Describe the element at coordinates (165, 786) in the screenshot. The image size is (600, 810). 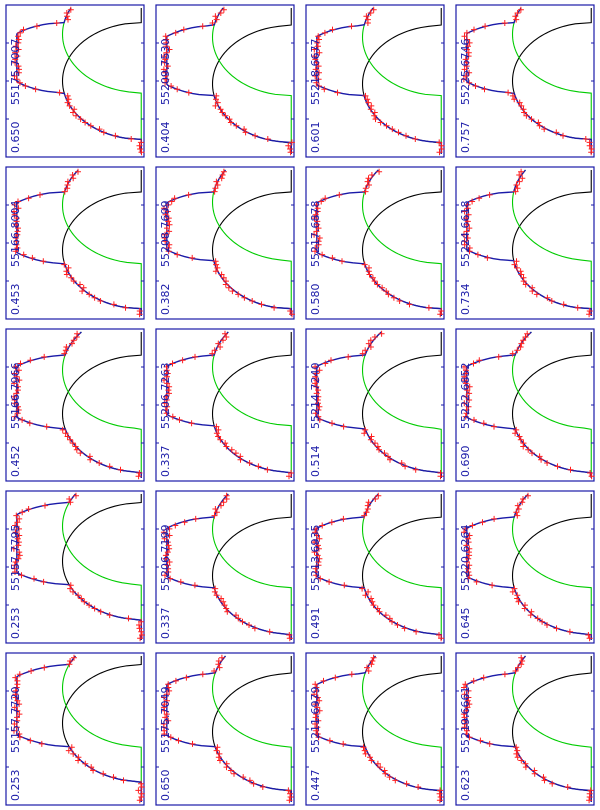
I see `panel-phase-label: 0.650` at that location.